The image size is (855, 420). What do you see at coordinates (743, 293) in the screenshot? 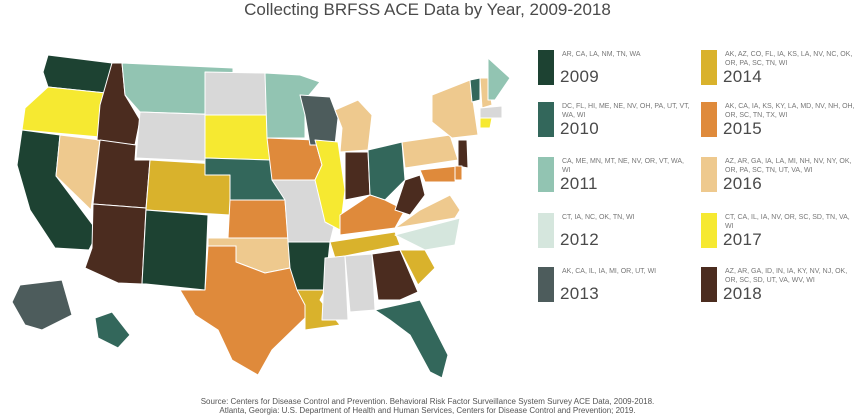
I see `legend-year: 2018` at bounding box center [743, 293].